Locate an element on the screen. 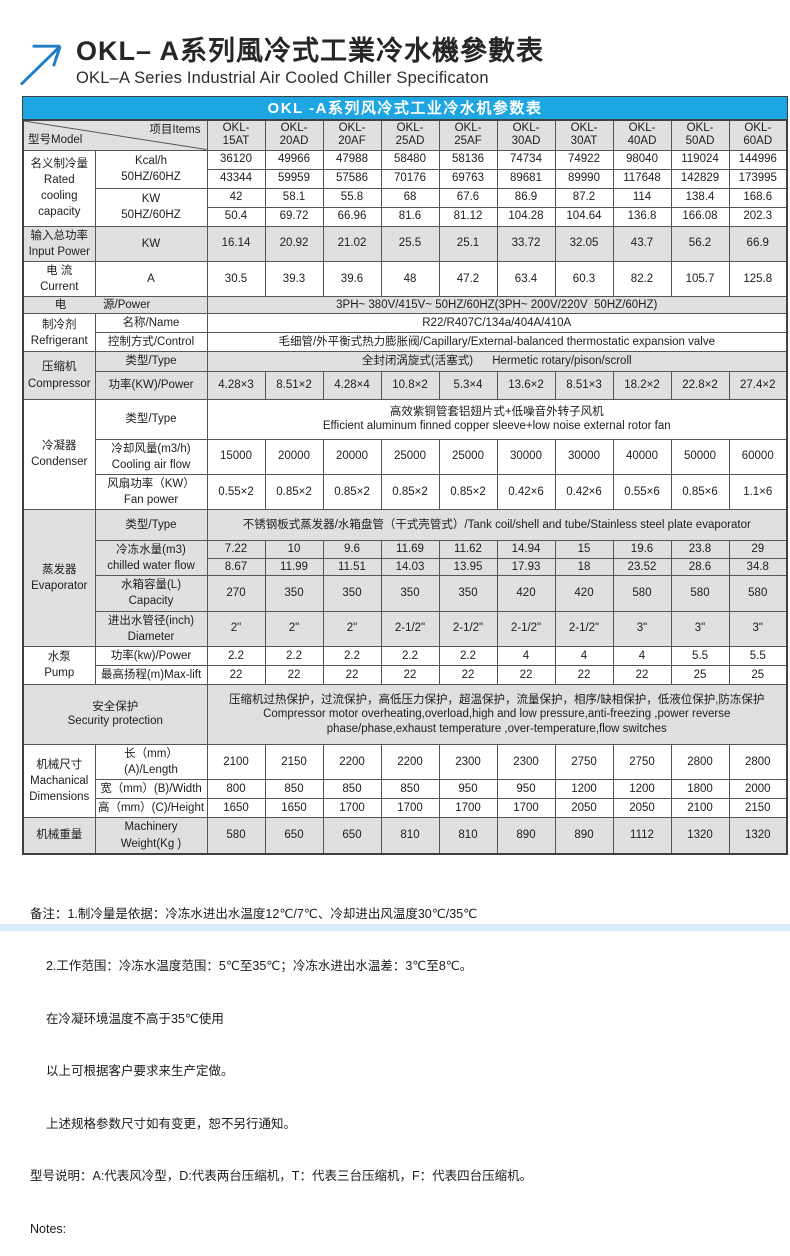 Image resolution: width=790 pixels, height=1256 pixels. value-cell: 70176 is located at coordinates (410, 178).